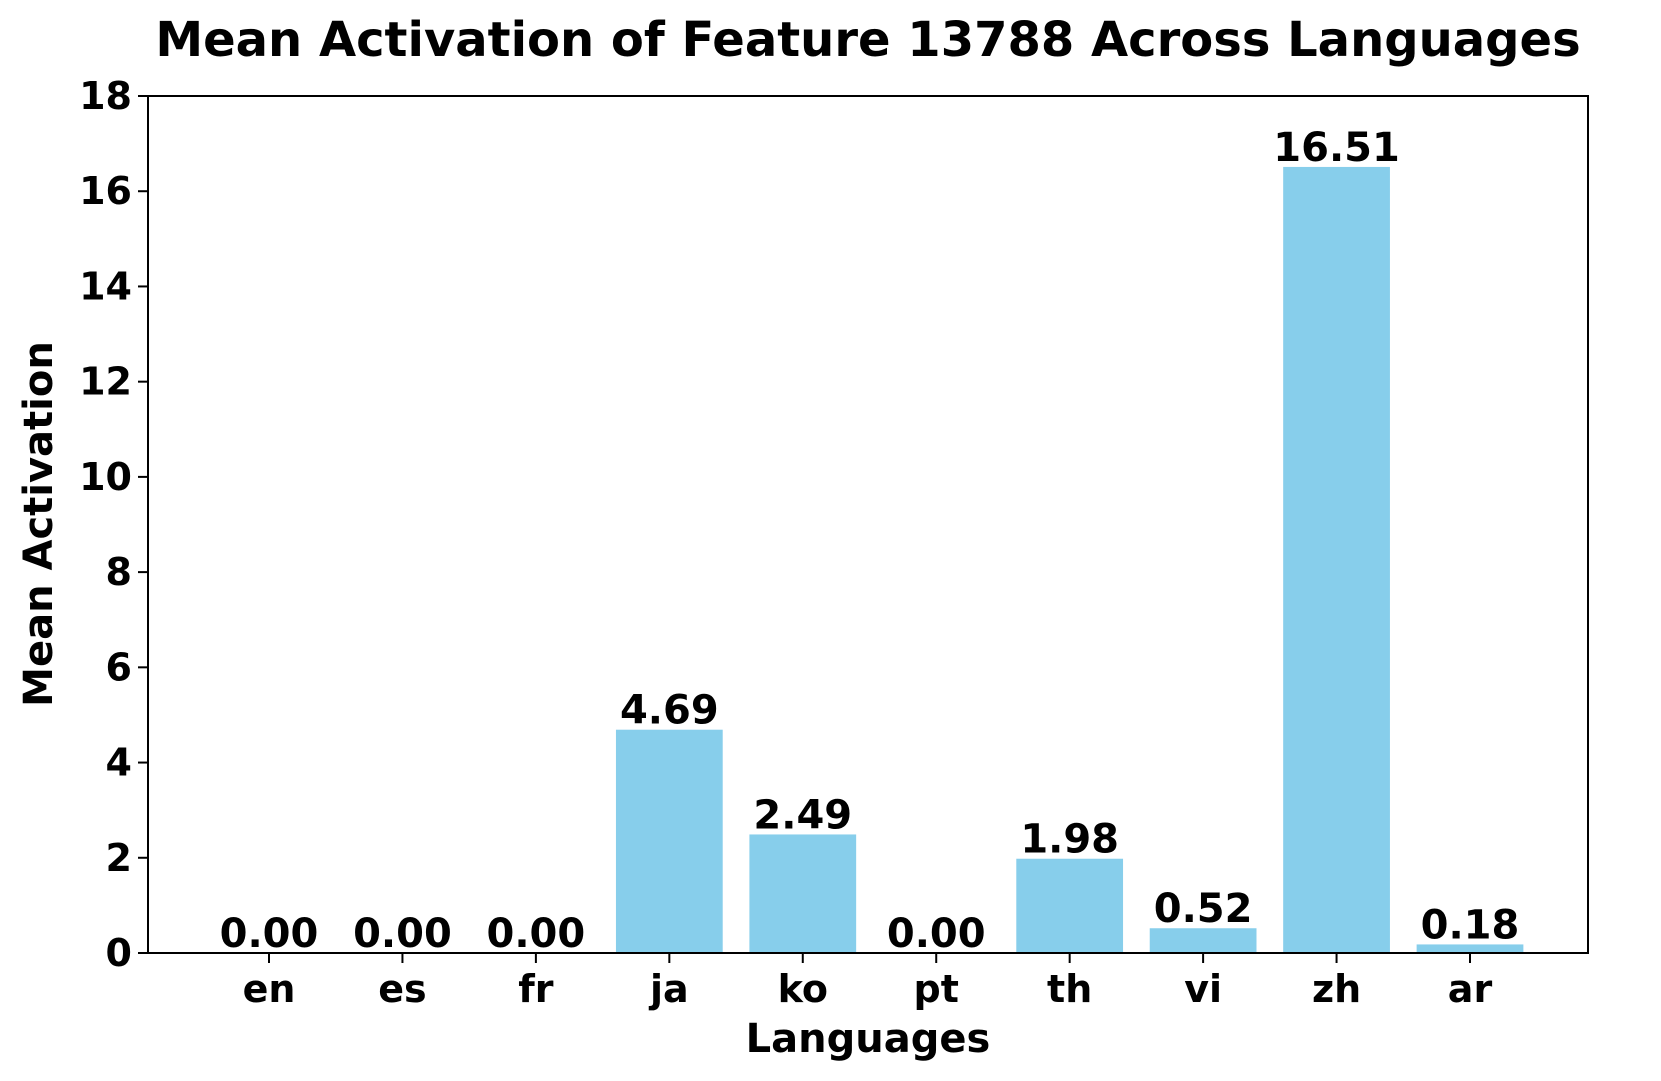  What do you see at coordinates (1470, 948) in the screenshot?
I see `bar-ar` at bounding box center [1470, 948].